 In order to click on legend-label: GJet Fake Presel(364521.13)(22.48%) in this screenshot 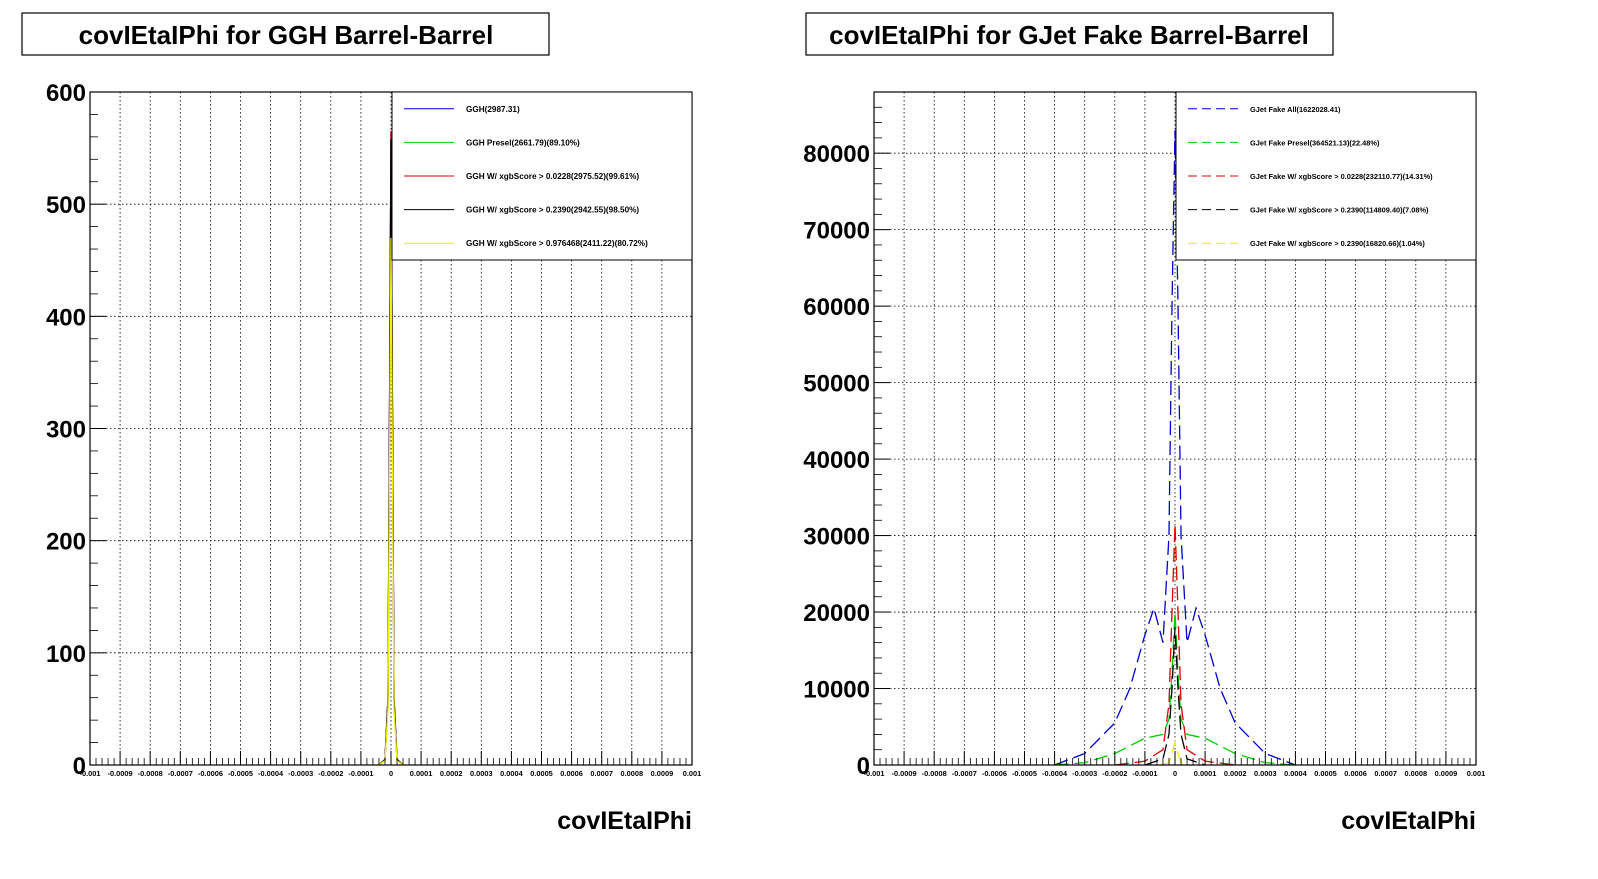, I will do `click(1315, 142)`.